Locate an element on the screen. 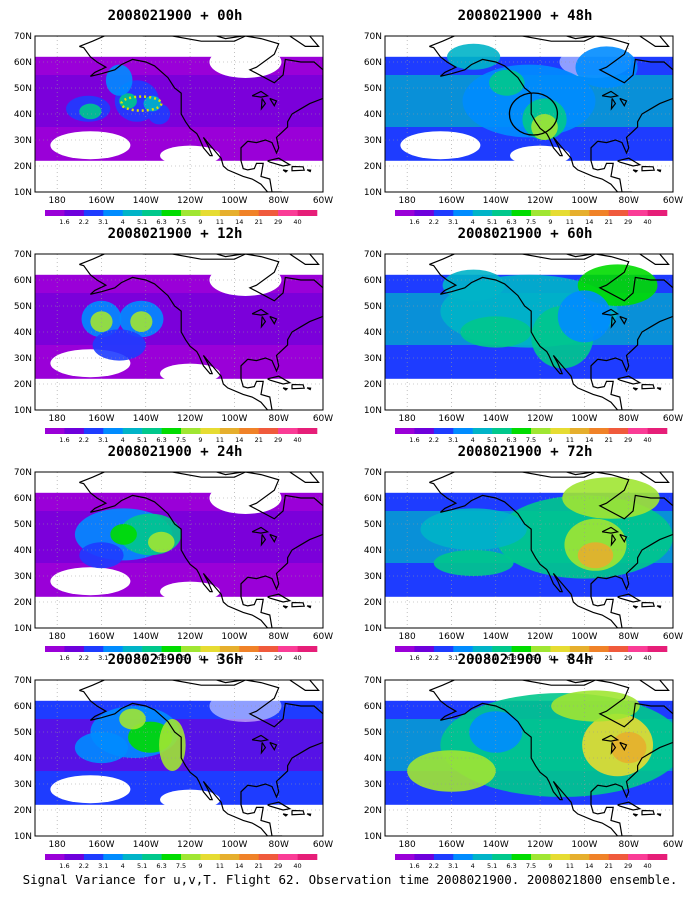  lat-label: 40N is located at coordinates (23, 551).